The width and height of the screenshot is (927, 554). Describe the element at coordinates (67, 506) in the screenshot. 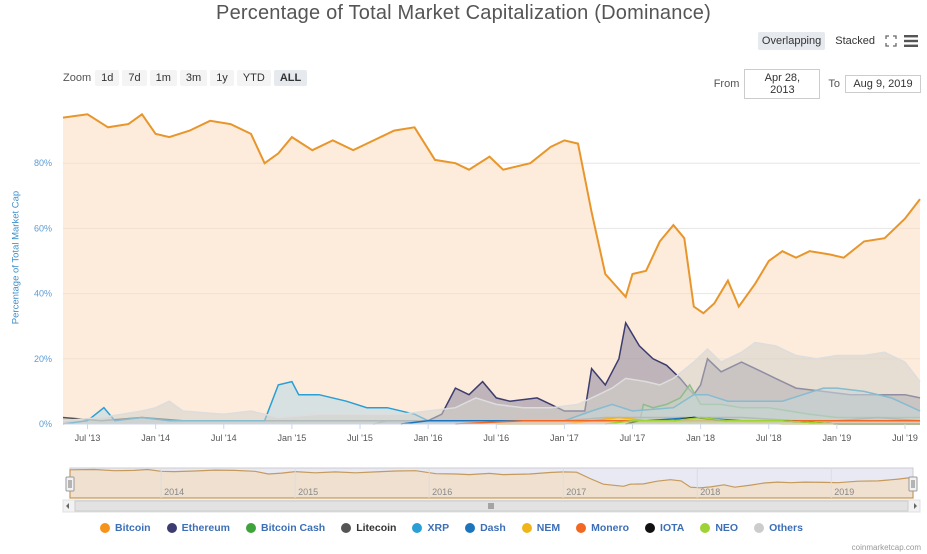

I see `scroll-left-icon` at that location.